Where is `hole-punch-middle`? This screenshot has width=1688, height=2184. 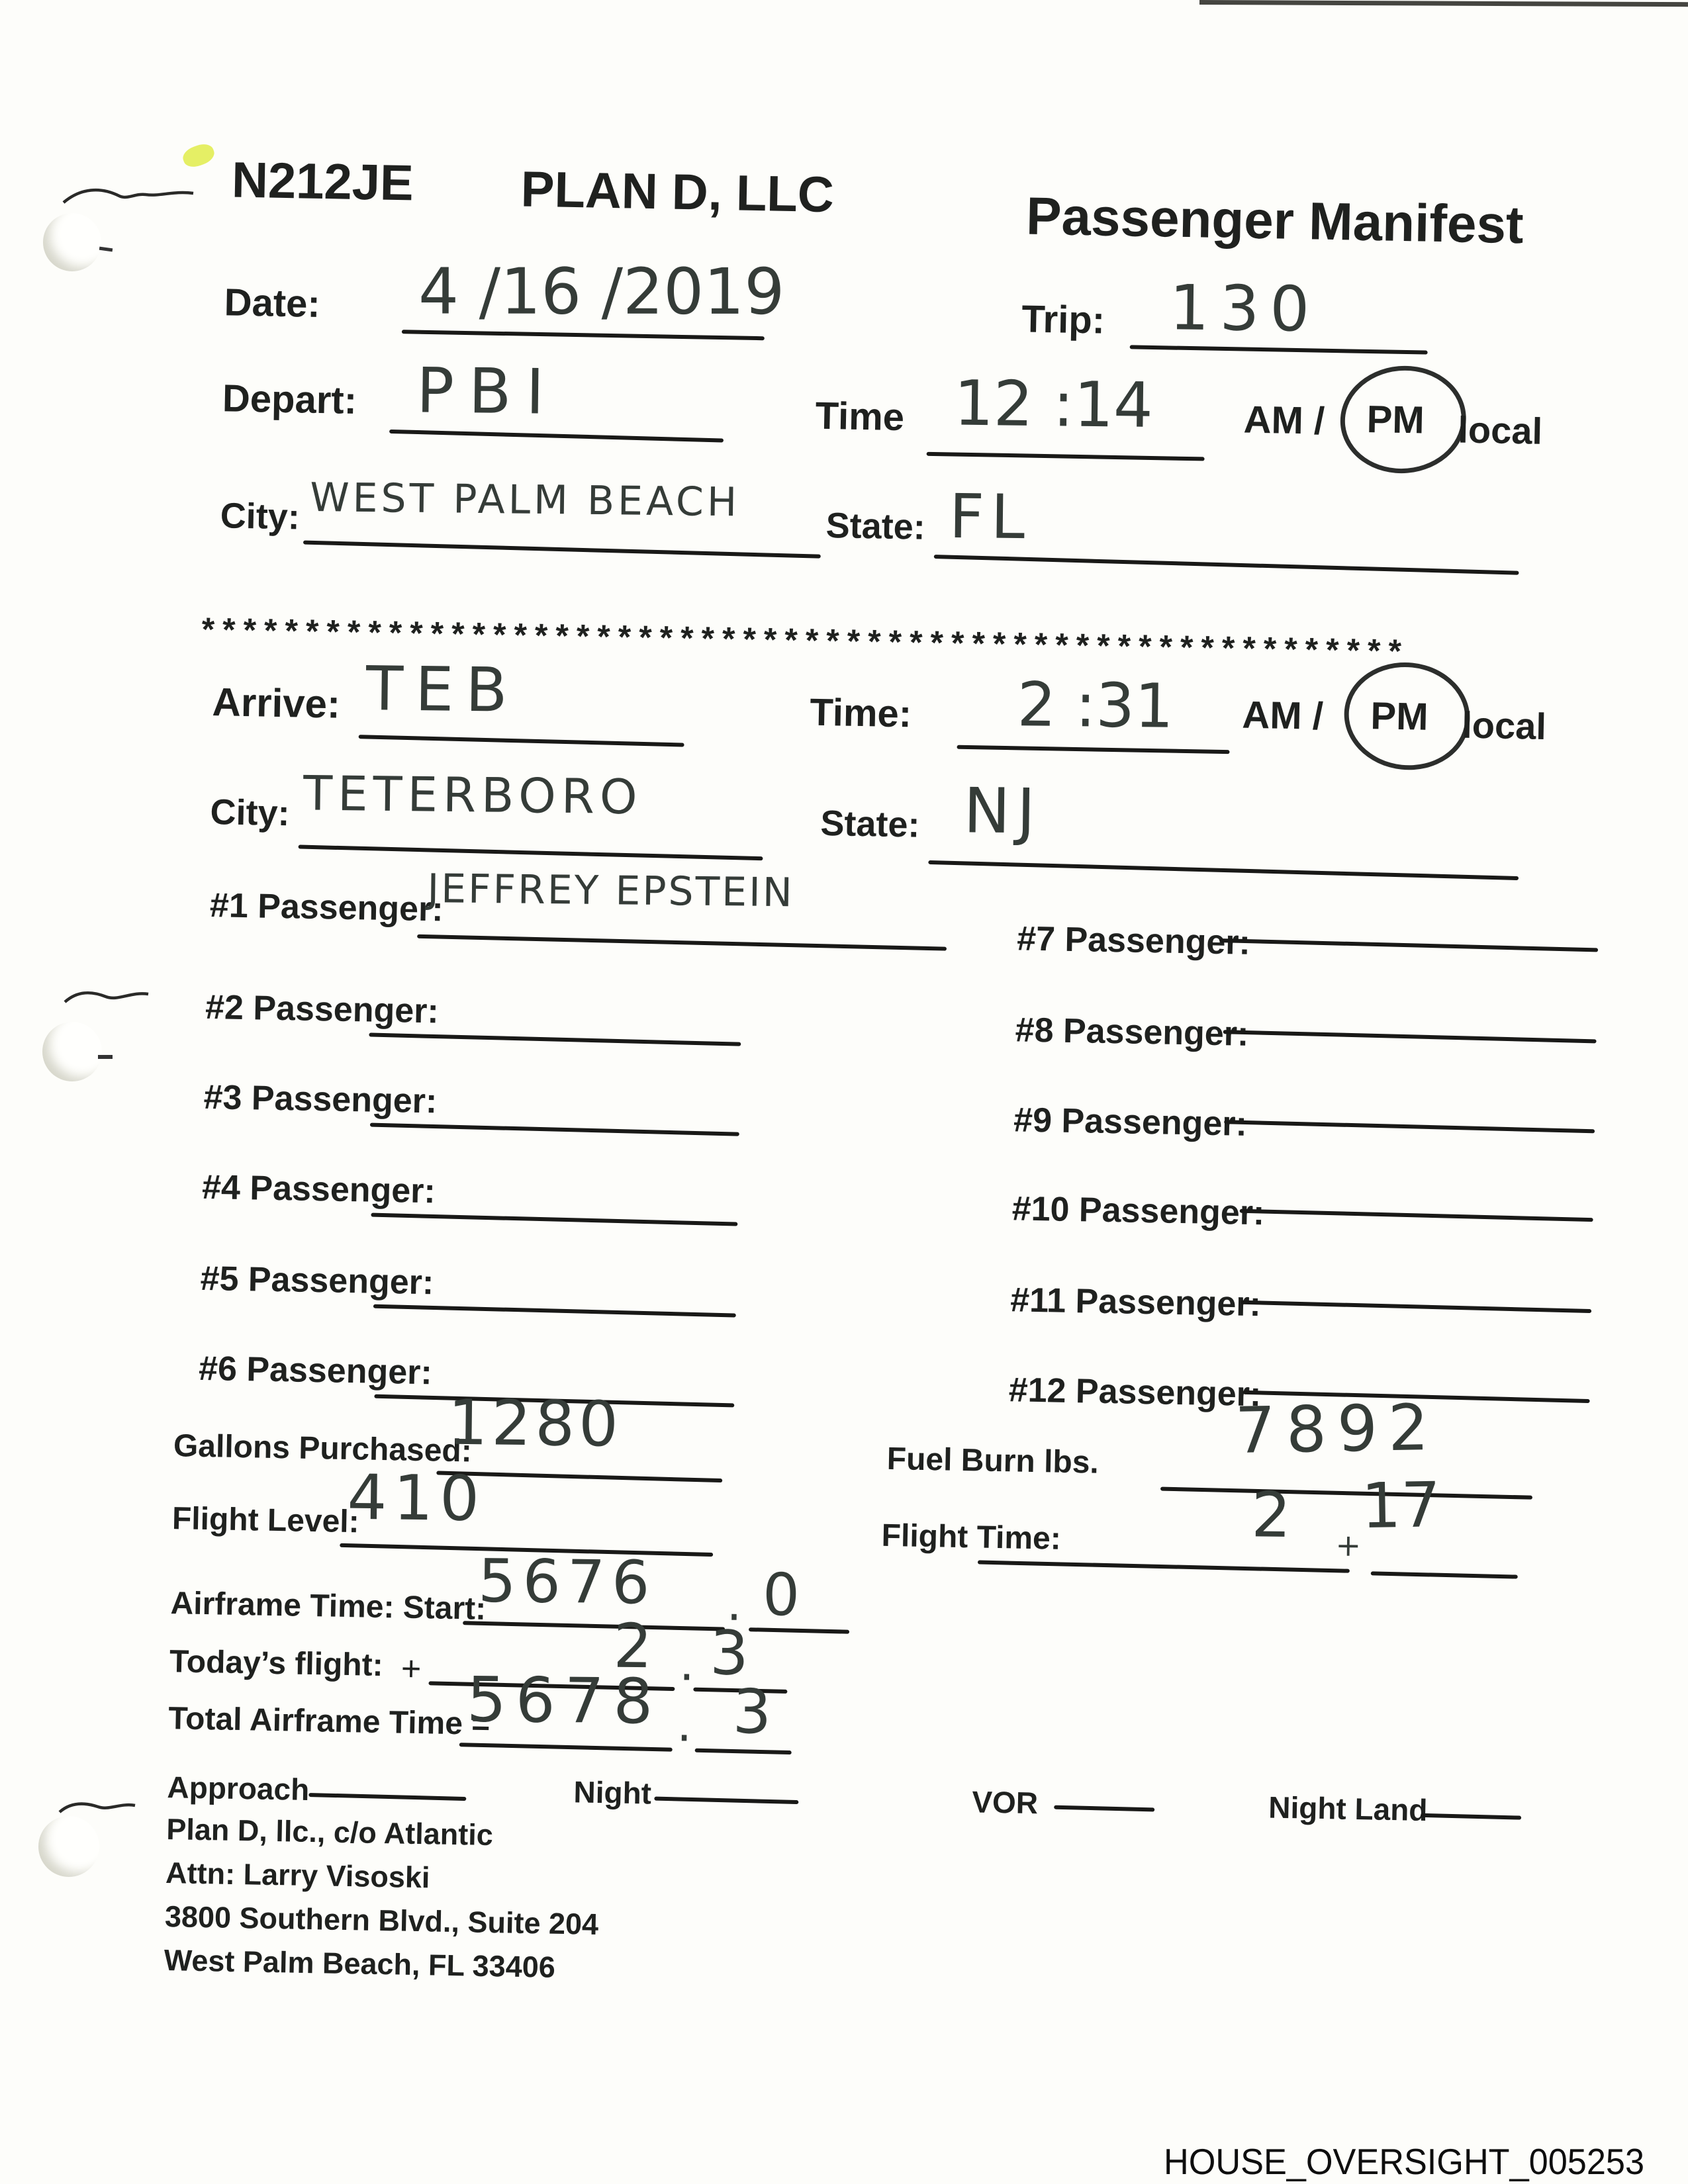
hole-punch-middle is located at coordinates (72, 1051).